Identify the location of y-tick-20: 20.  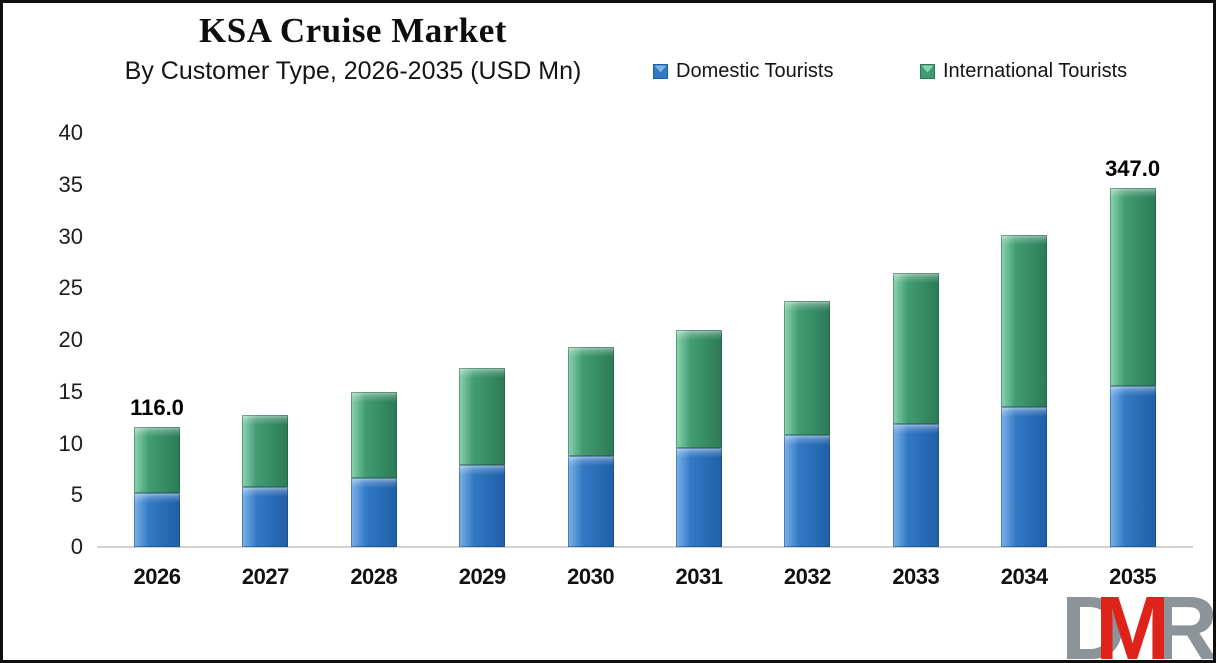
(70, 339).